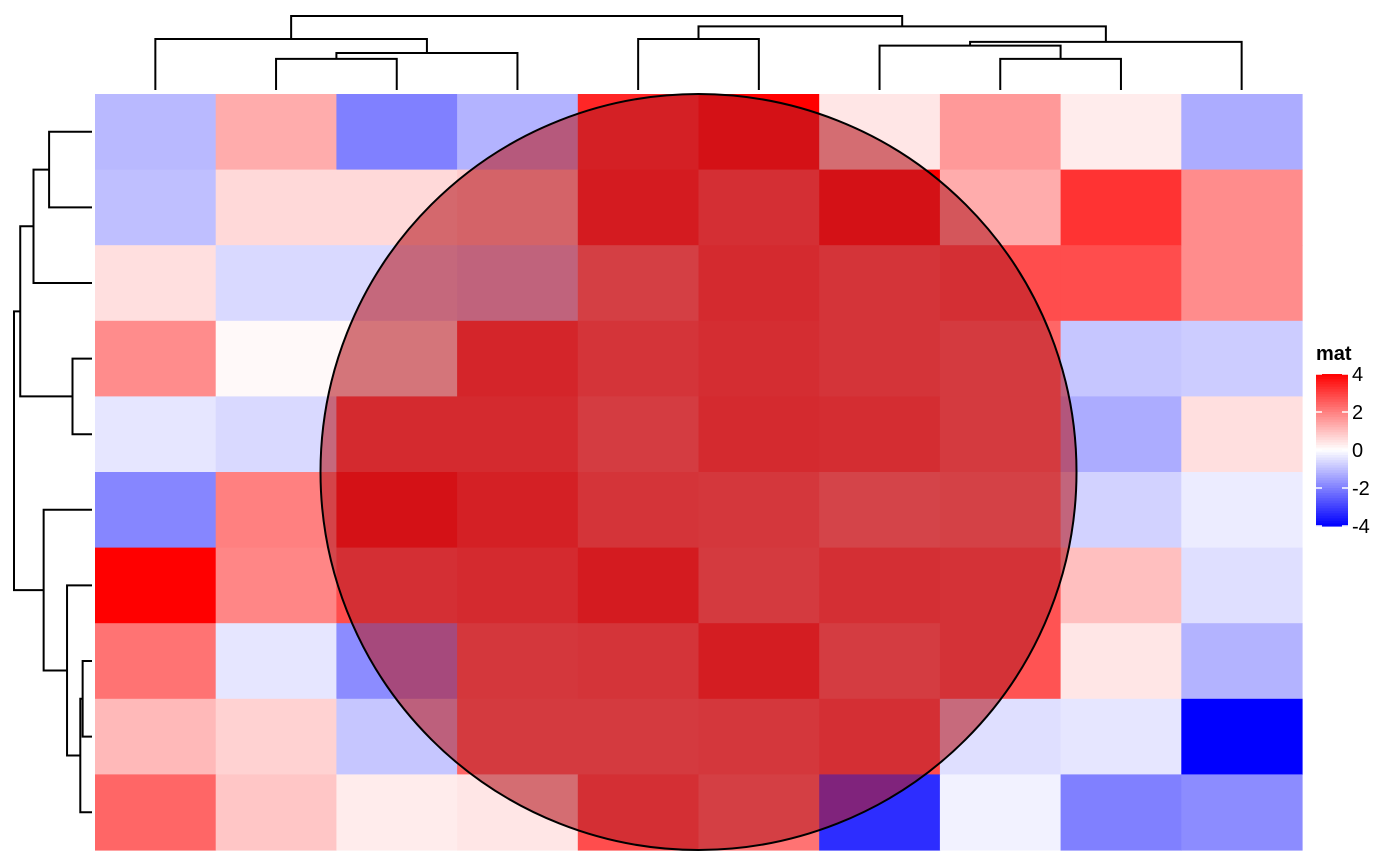 This screenshot has width=1400, height=866. I want to click on heatmap-cell-r5-c10, so click(1242, 434).